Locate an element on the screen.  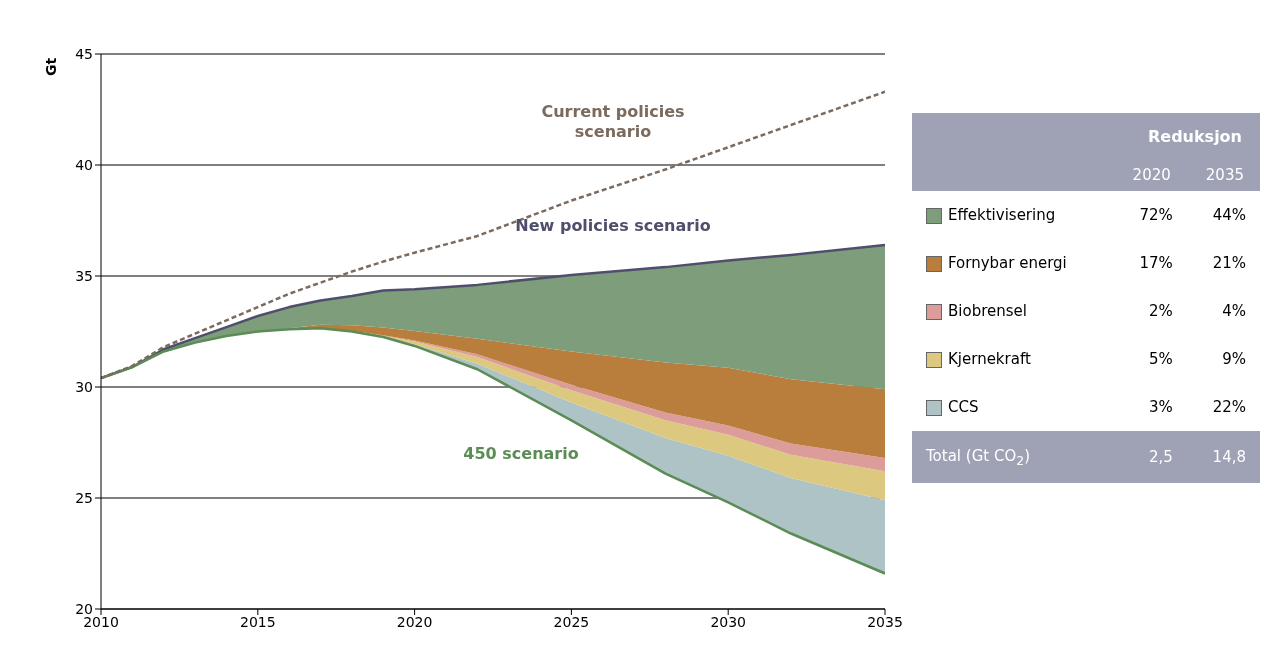
series-label: New policies scenario is located at coordinates (613, 226).